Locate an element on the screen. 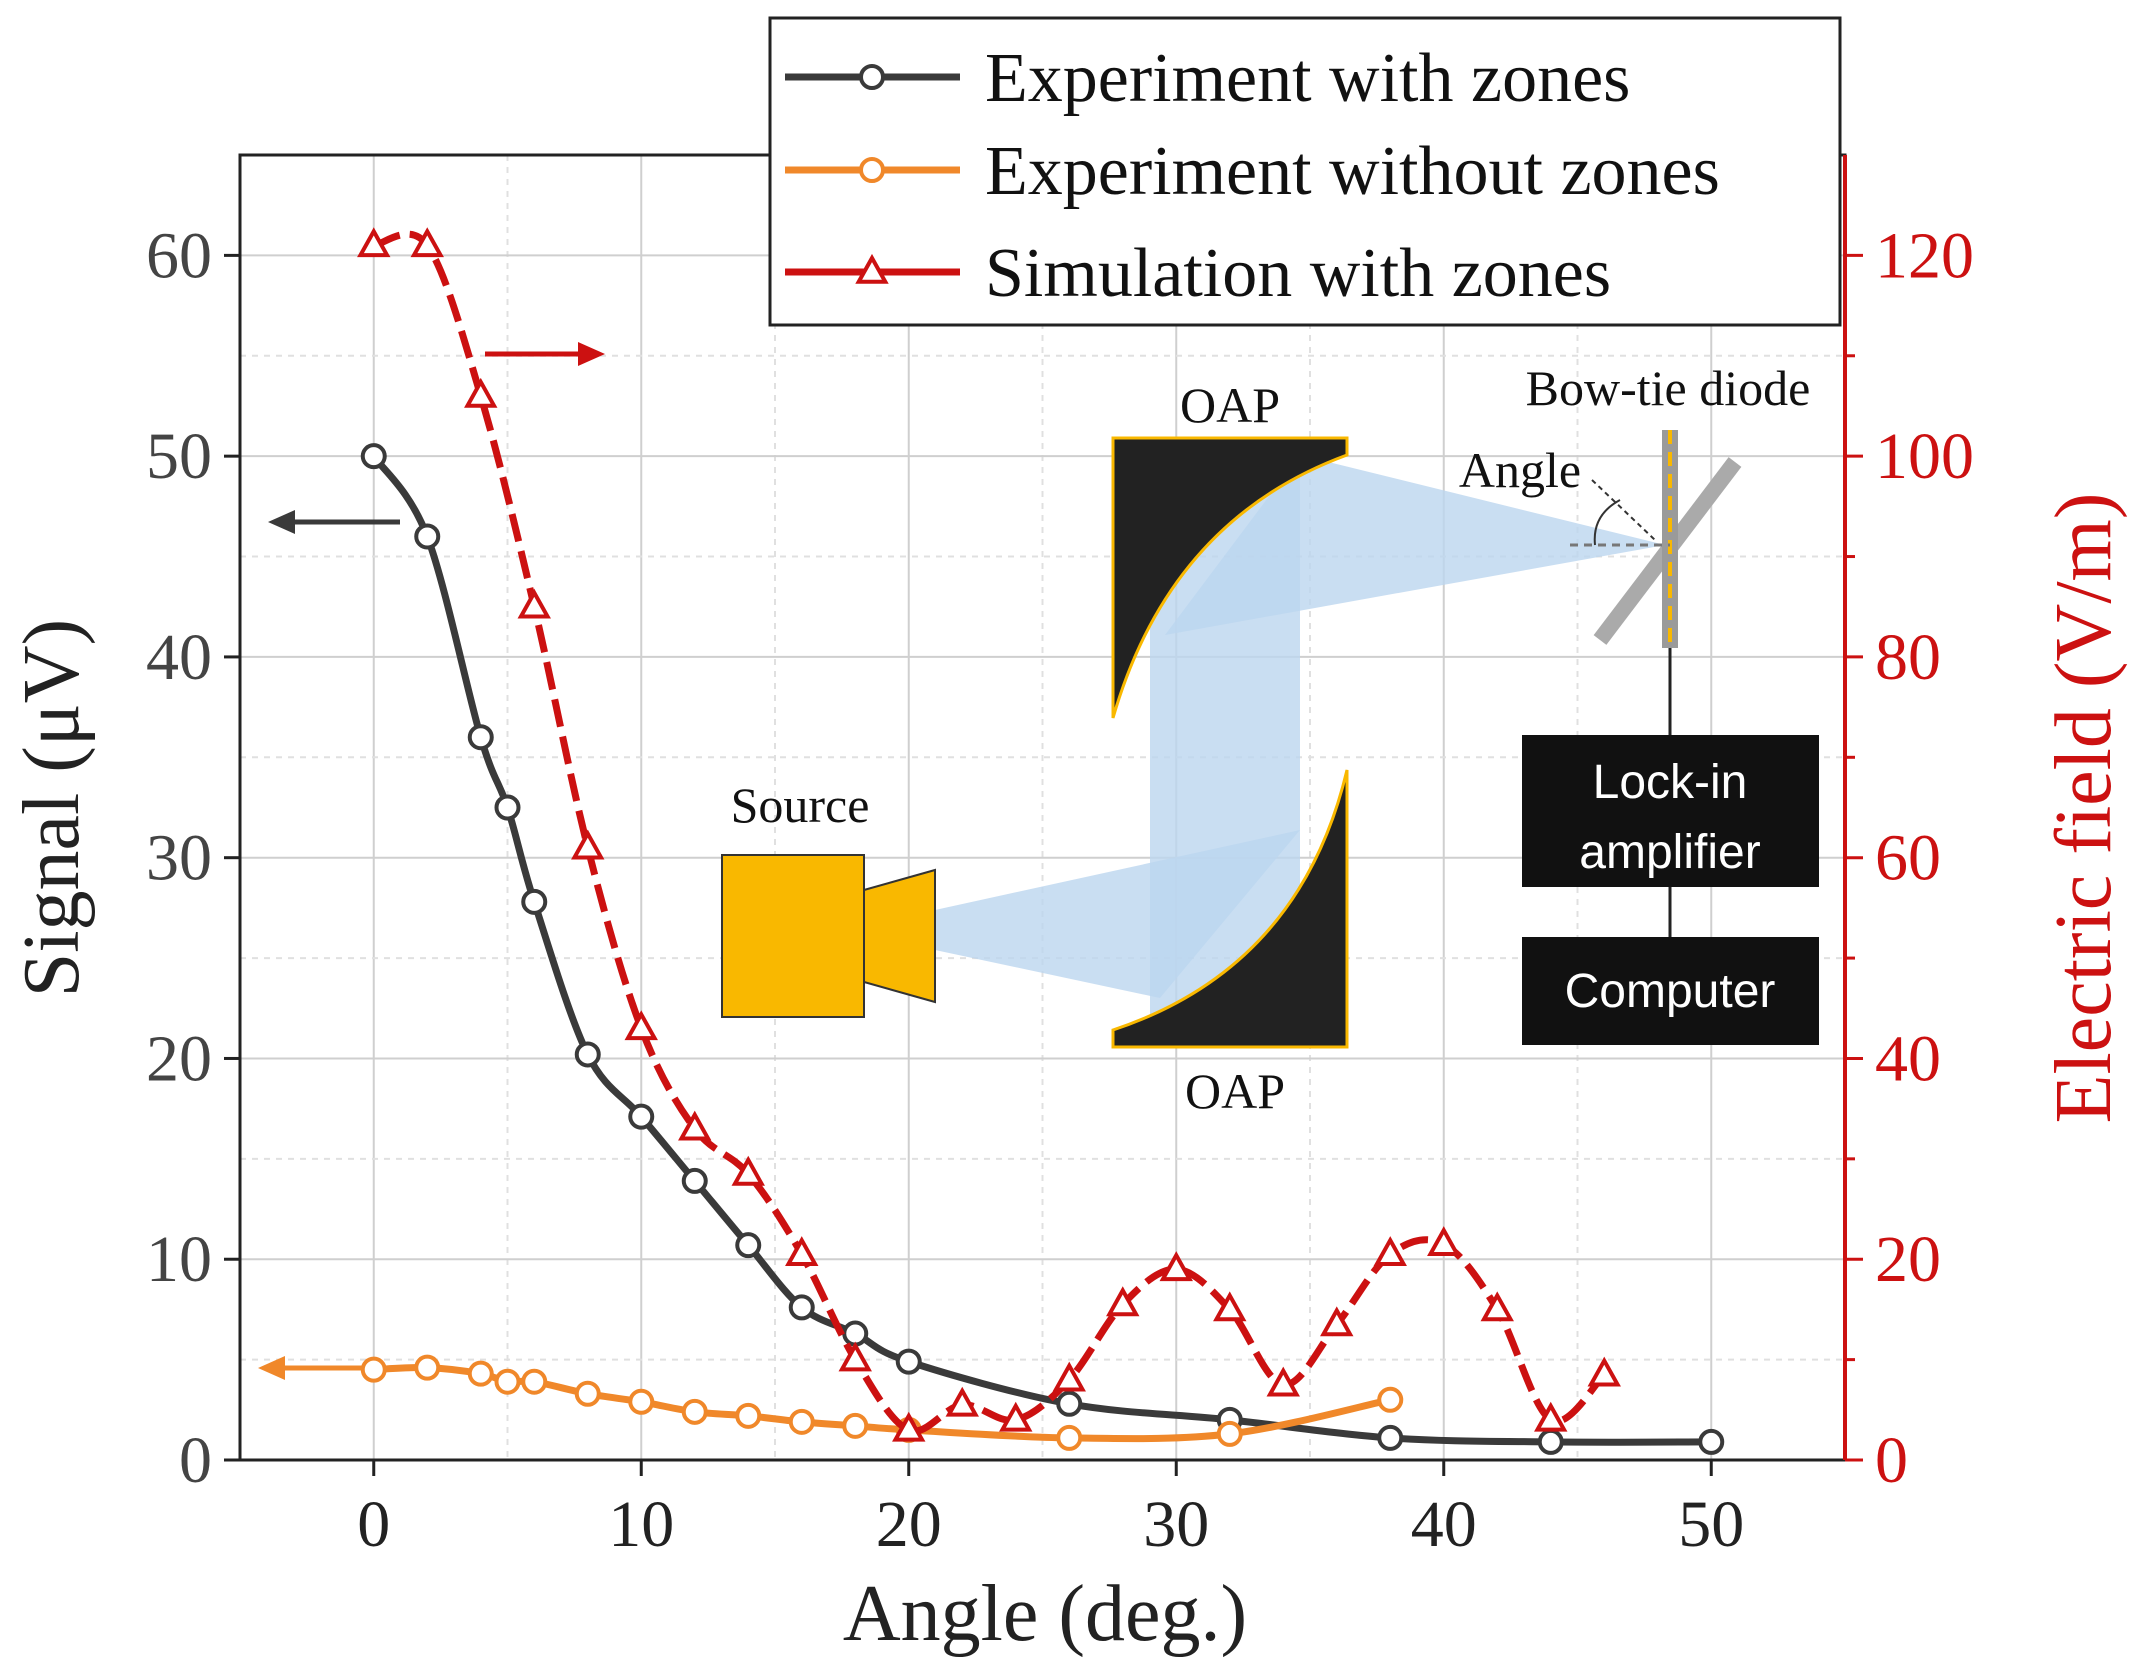 Image resolution: width=2148 pixels, height=1669 pixels. left-axis-arrow-black is located at coordinates (334, 522).